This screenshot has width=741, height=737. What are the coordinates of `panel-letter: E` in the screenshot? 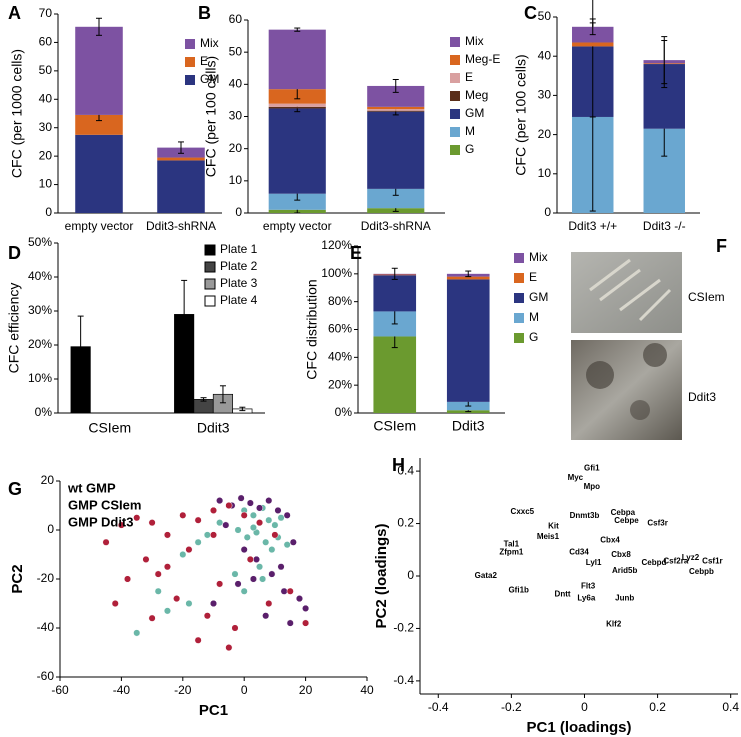 It's located at (356, 253).